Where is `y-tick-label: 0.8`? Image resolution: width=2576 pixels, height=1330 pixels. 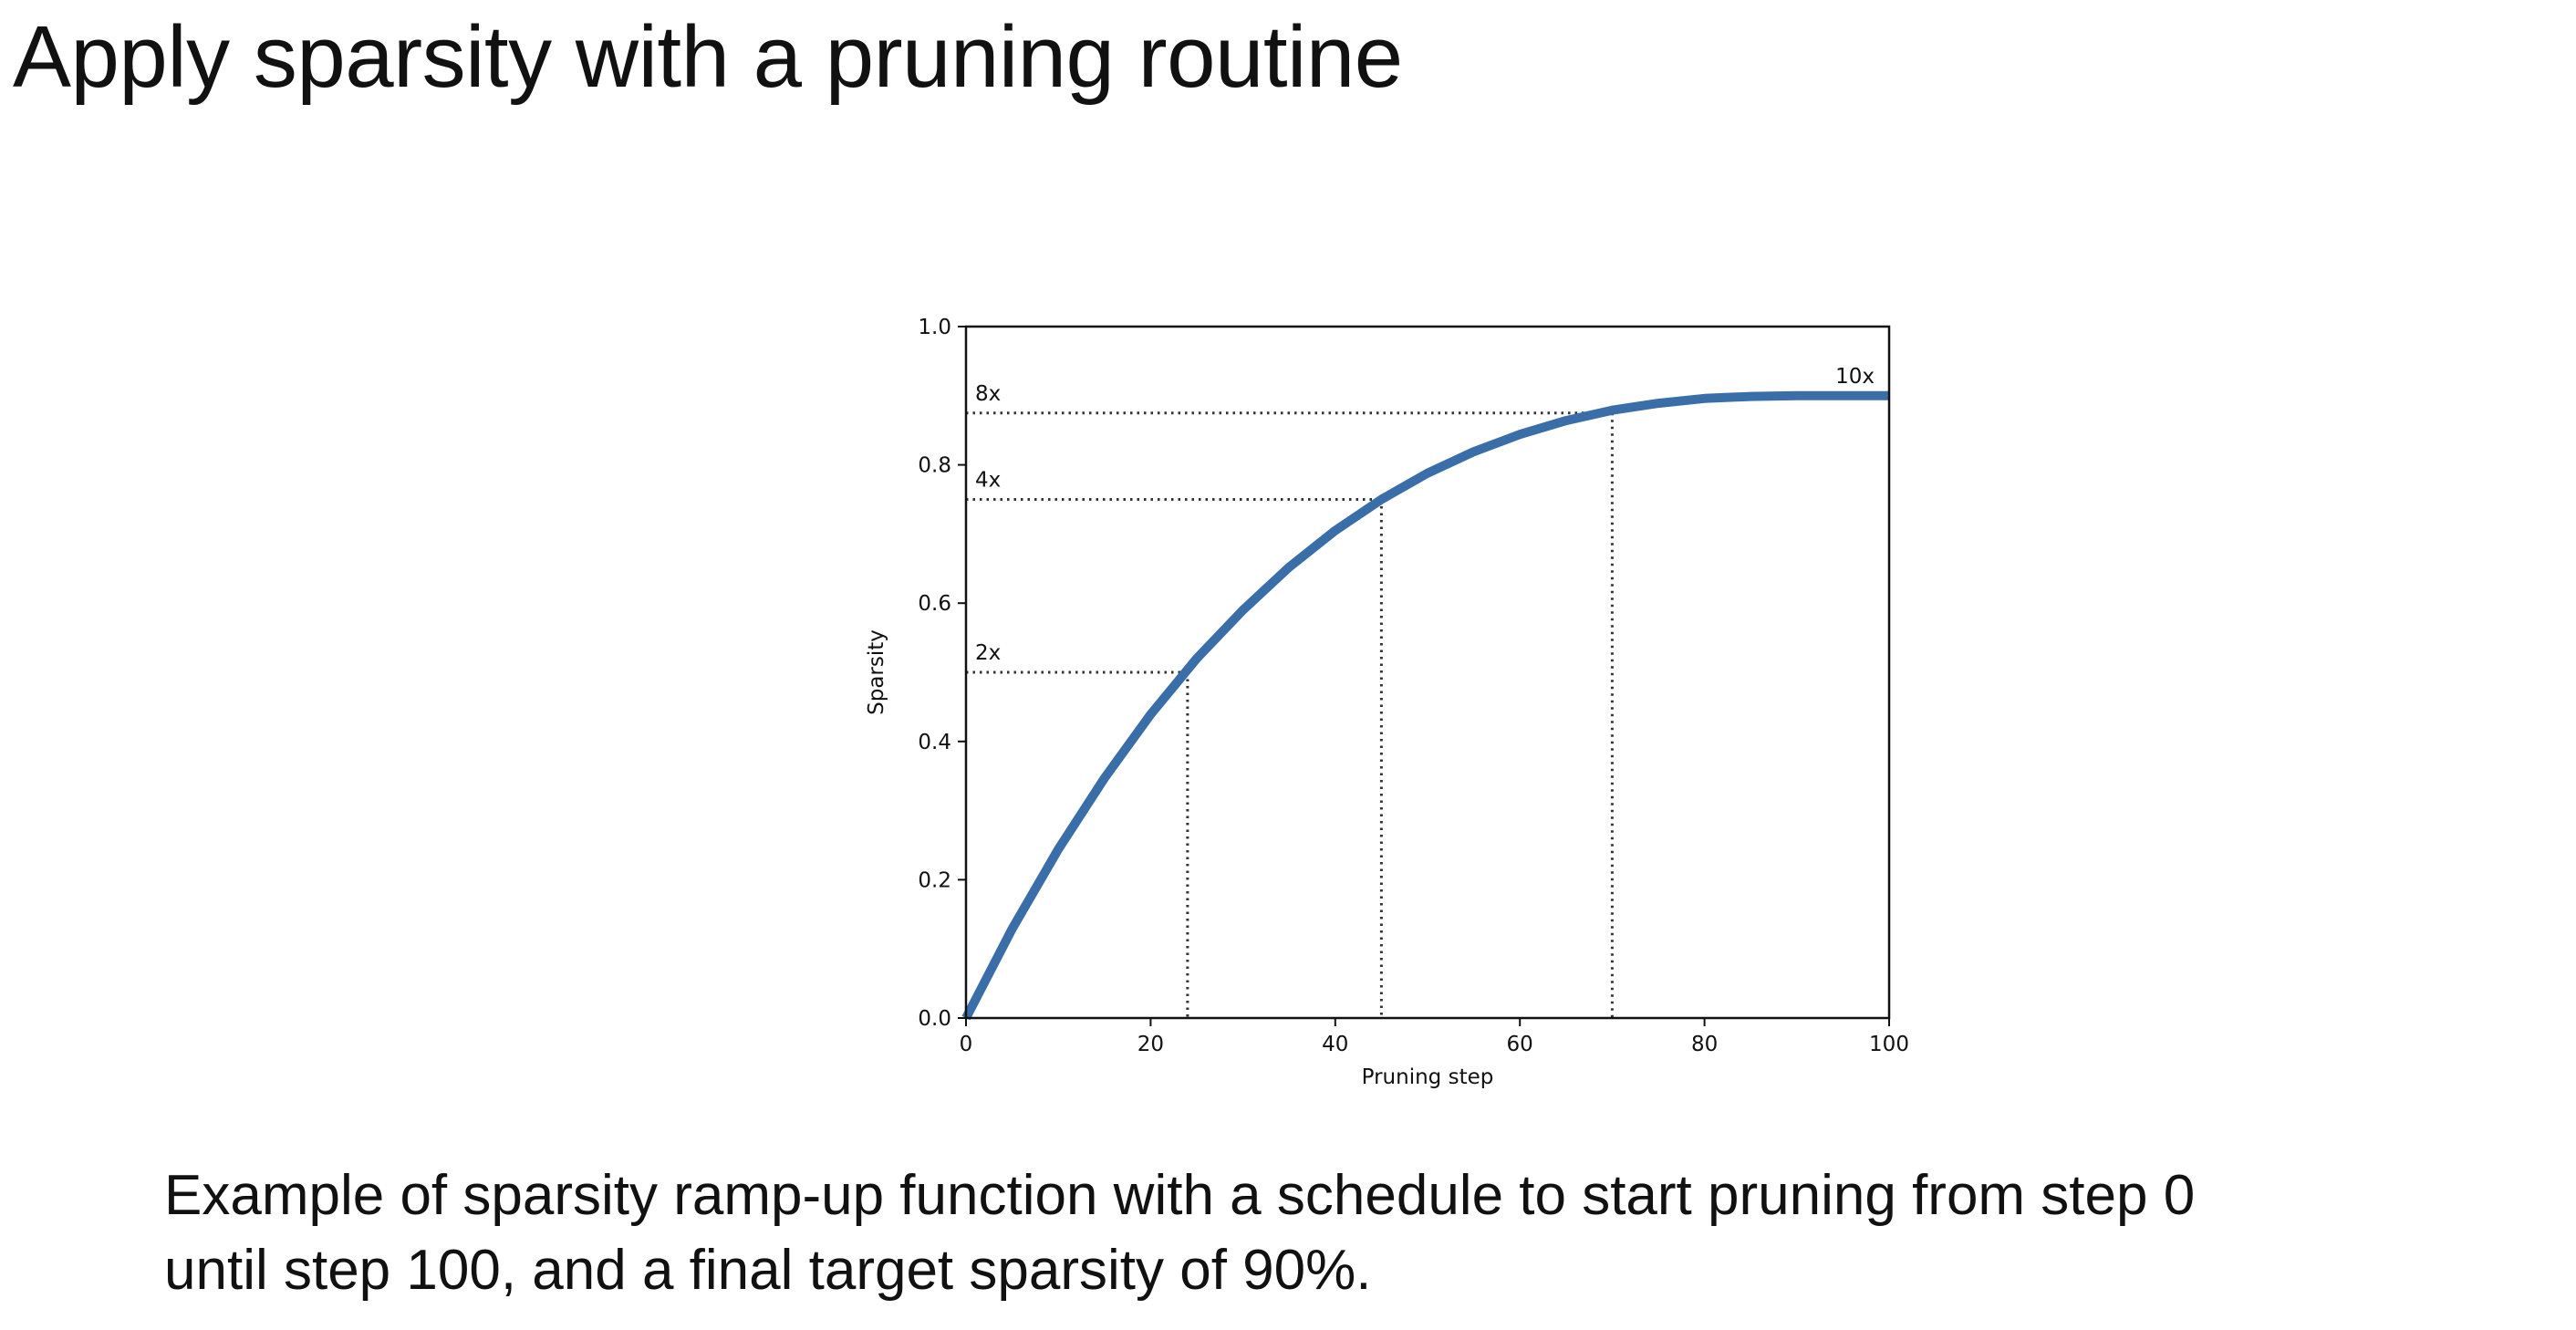
y-tick-label: 0.8 is located at coordinates (934, 466).